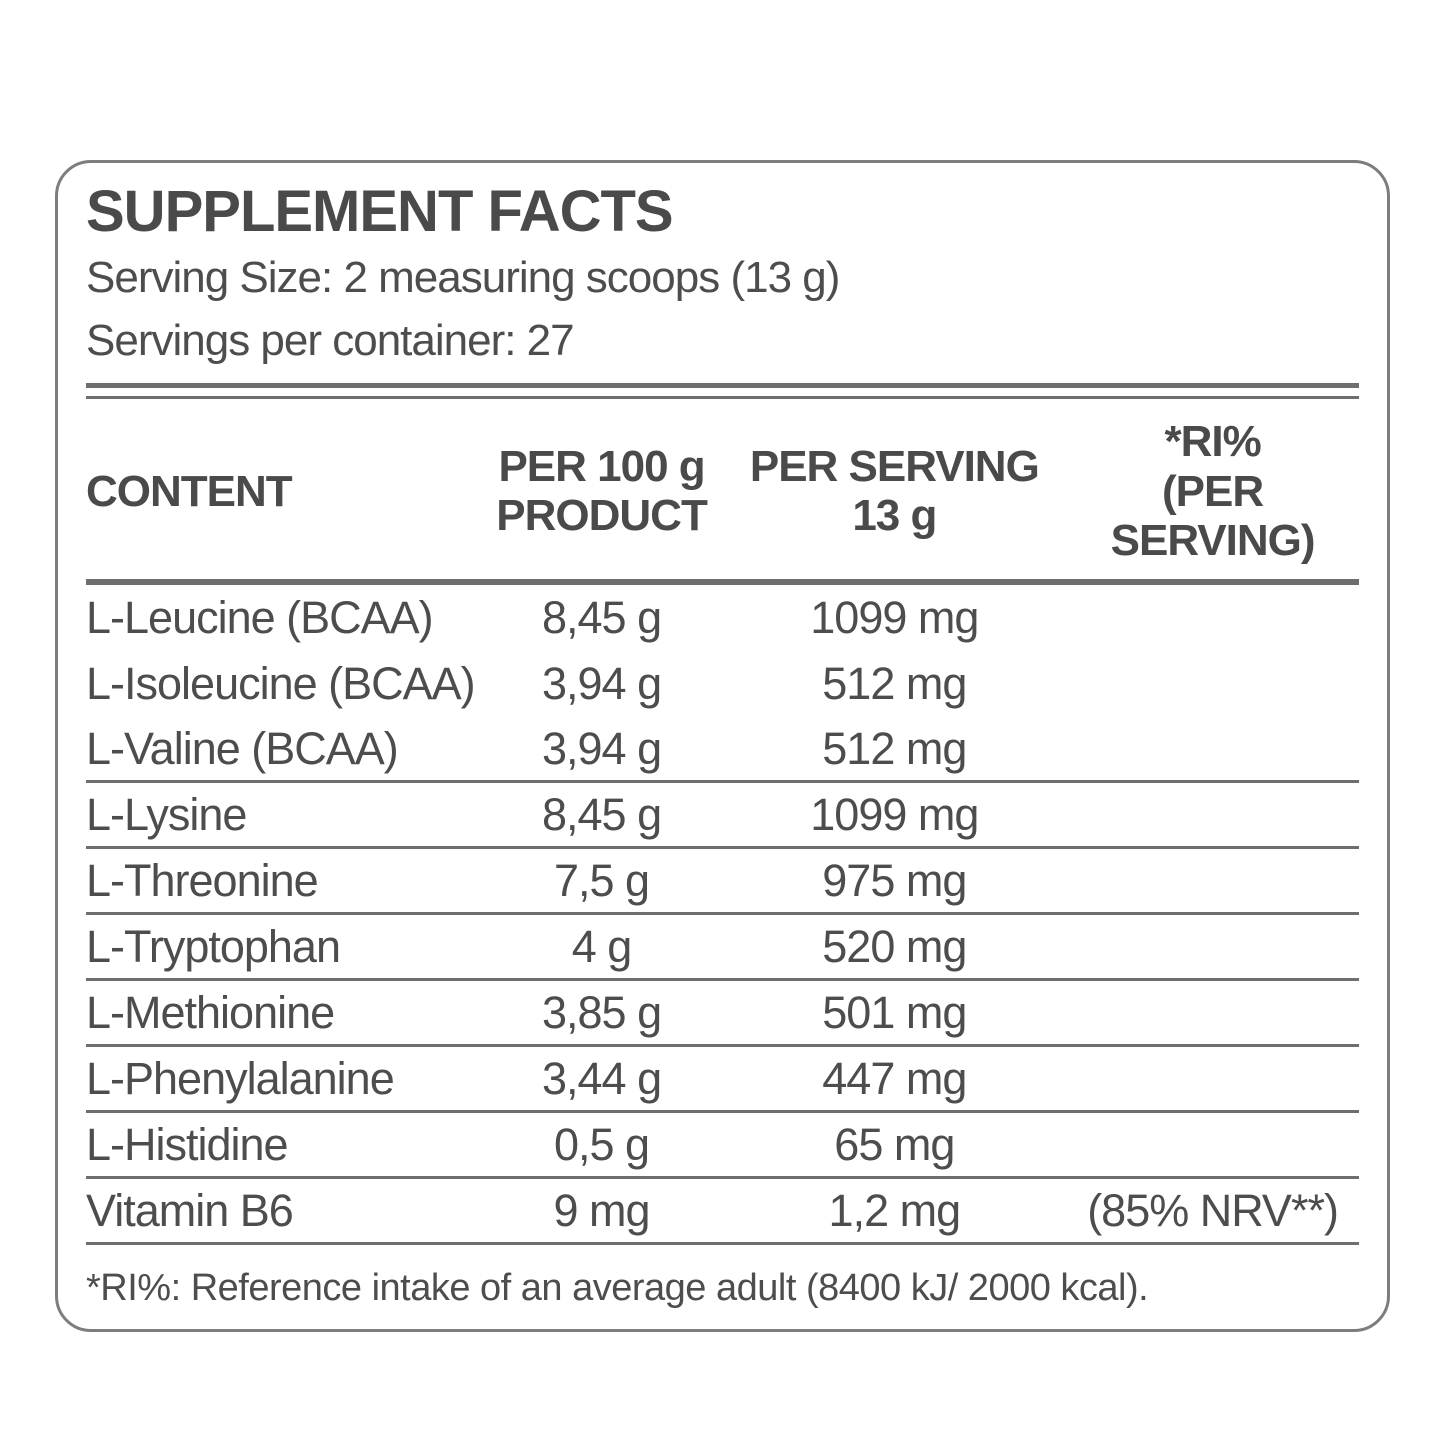 This screenshot has height=1445, width=1445. I want to click on table-row: L-Tryptophan 4 g 520 mg, so click(722, 948).